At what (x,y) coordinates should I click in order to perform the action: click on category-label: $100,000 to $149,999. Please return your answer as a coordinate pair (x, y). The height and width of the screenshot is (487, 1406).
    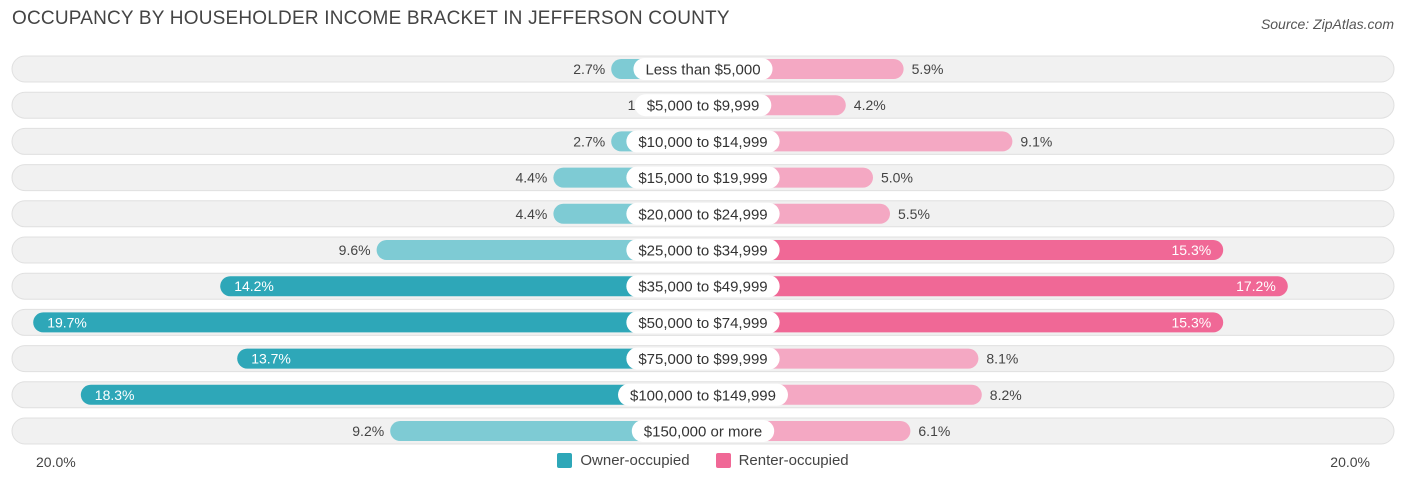
    Looking at the image, I should click on (703, 395).